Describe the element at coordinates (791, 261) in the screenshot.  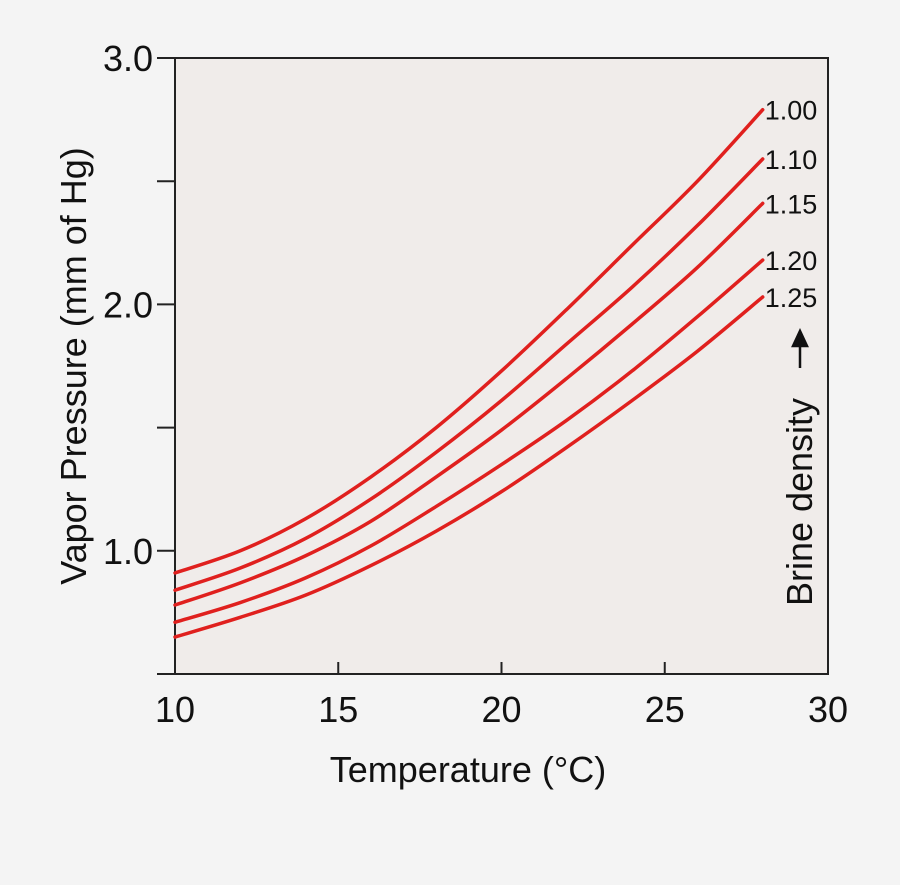
I see `series-label: 1.20` at that location.